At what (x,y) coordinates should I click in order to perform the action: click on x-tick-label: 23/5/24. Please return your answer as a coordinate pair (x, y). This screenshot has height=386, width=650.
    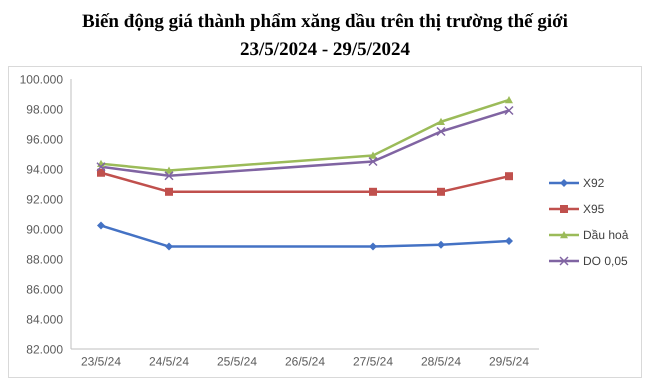
    Looking at the image, I should click on (101, 361).